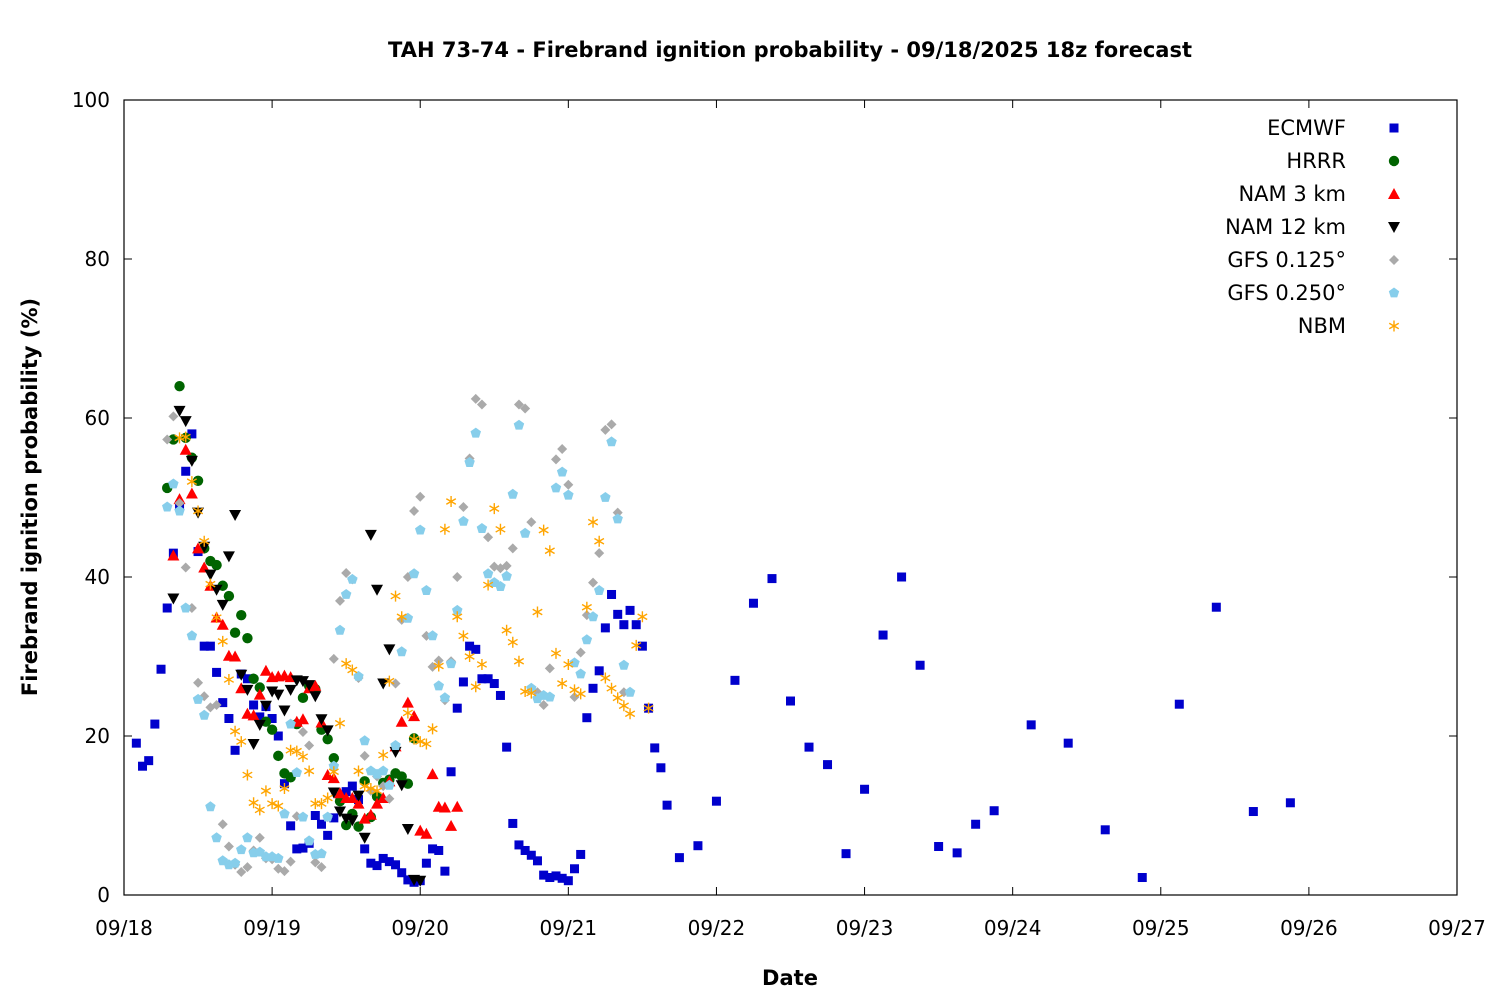 This screenshot has height=1000, width=1500. Describe the element at coordinates (290, 606) in the screenshot. I see `series-hrrr` at that location.